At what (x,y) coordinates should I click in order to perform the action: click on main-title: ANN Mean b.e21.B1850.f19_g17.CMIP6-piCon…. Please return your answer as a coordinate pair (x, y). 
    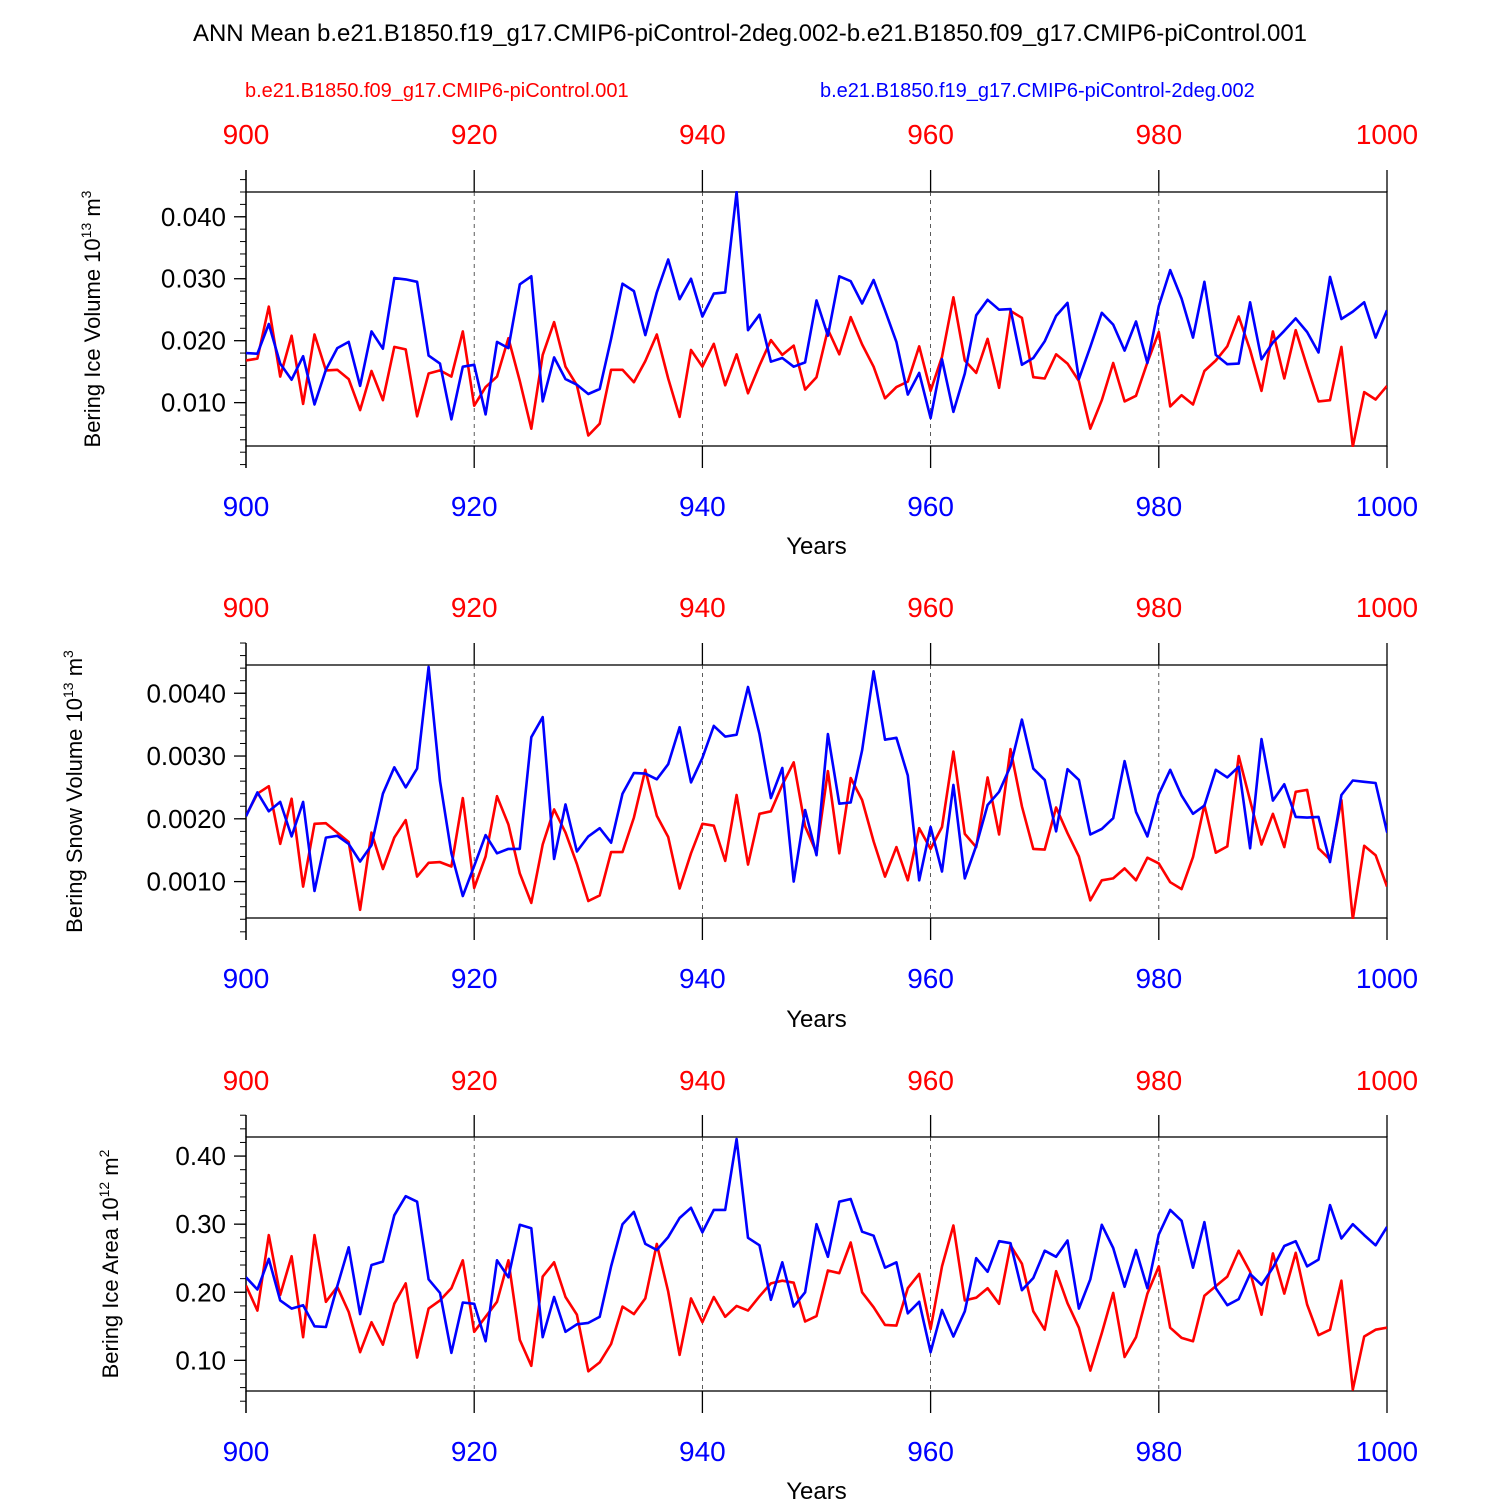
    Looking at the image, I should click on (750, 33).